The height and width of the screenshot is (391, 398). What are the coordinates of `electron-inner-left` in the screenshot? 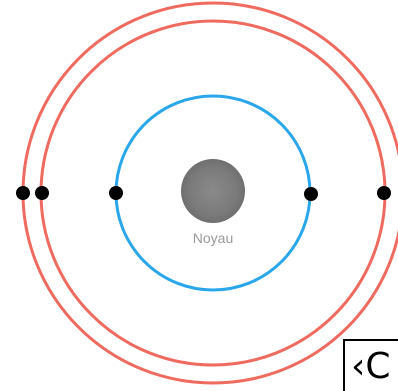 It's located at (116, 193).